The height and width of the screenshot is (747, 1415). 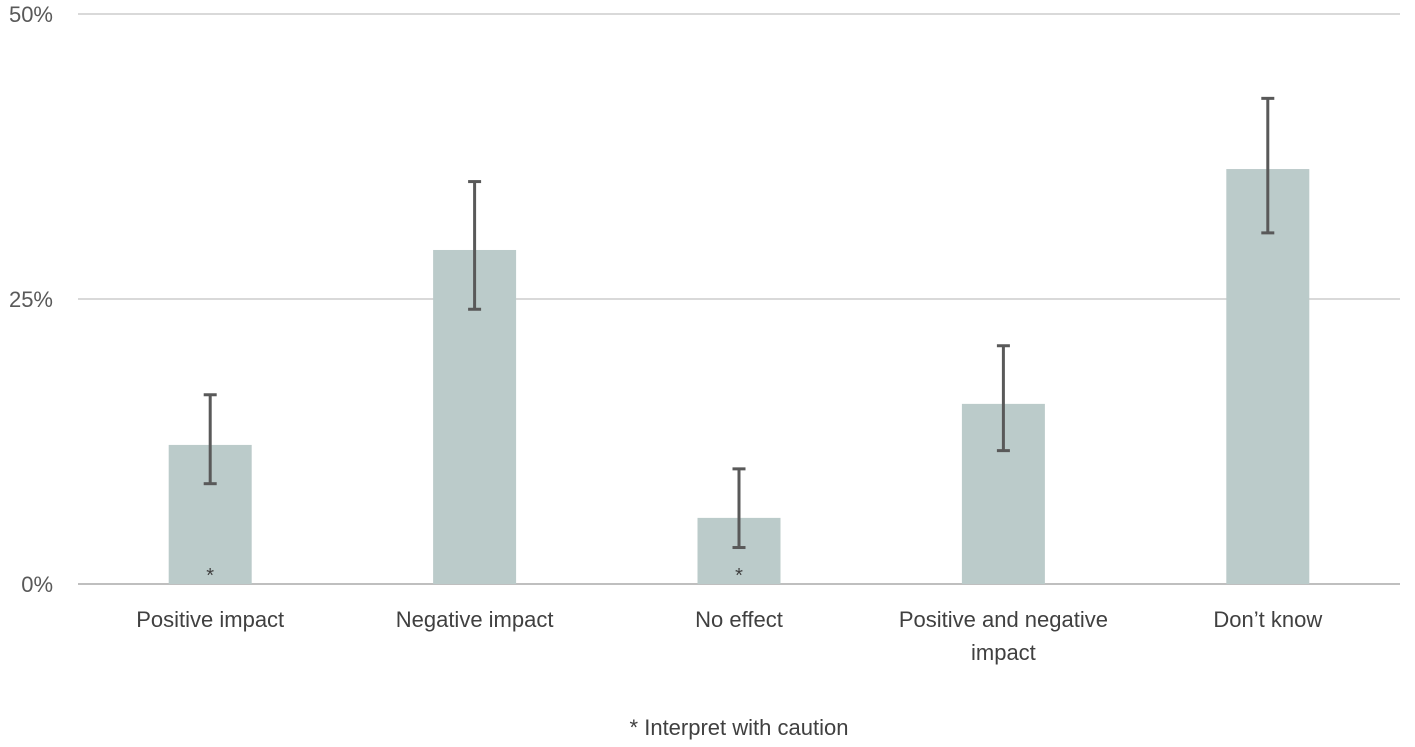 What do you see at coordinates (1267, 619) in the screenshot?
I see `x-tick-label: Don’t know` at bounding box center [1267, 619].